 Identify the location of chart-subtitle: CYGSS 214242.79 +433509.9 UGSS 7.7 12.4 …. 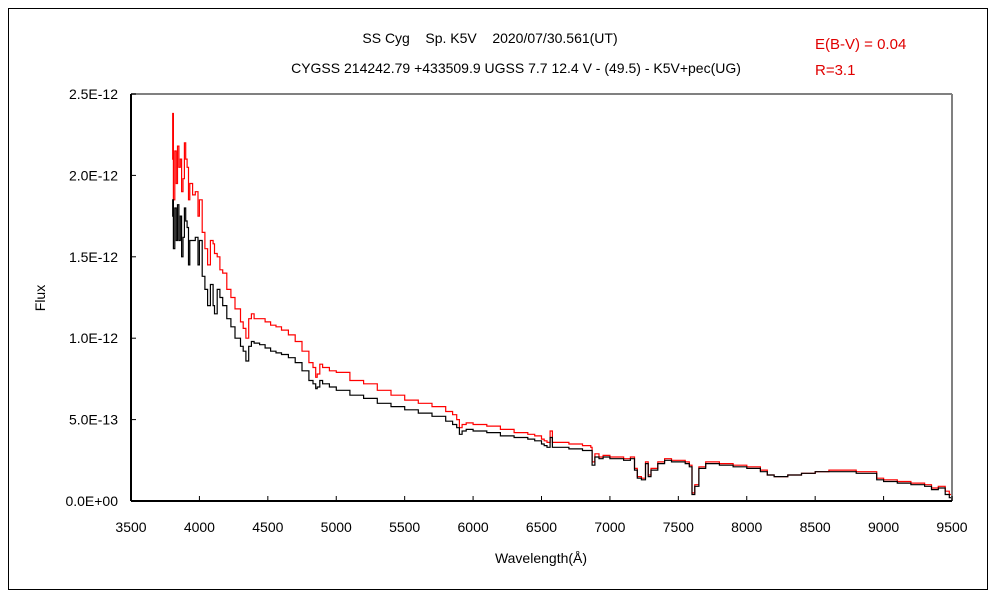
(516, 68).